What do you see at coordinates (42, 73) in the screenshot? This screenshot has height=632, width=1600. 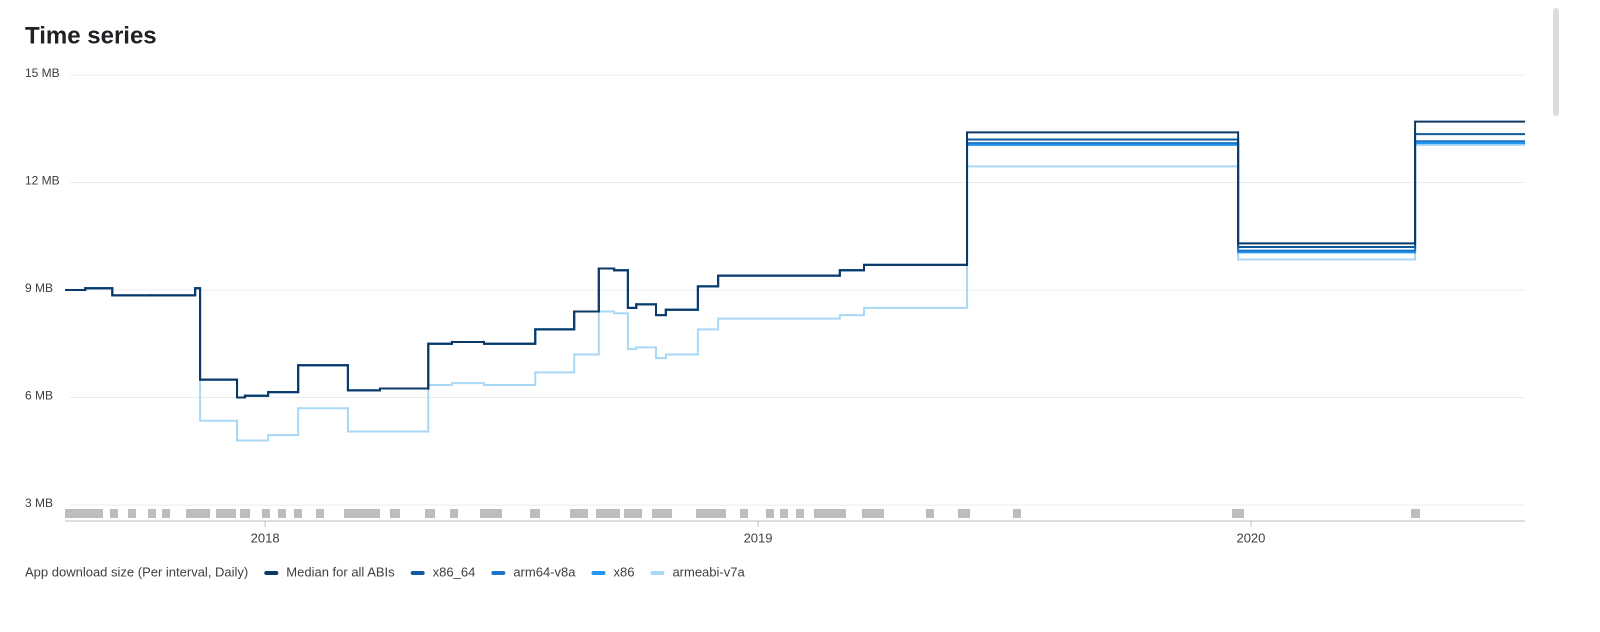 I see `y-tick-label: 15 MB` at bounding box center [42, 73].